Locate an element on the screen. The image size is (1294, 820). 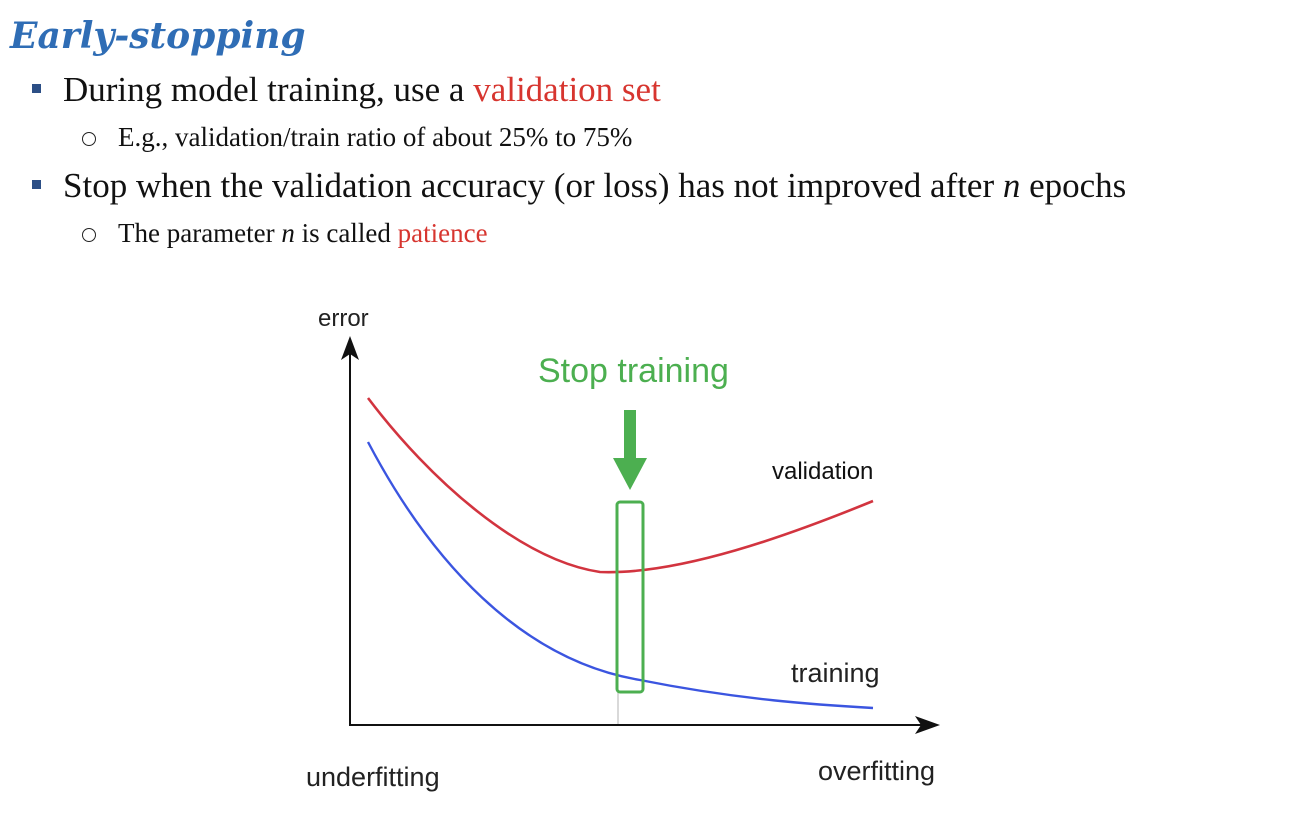
highlight-validation-set: validation set is located at coordinates (567, 89).